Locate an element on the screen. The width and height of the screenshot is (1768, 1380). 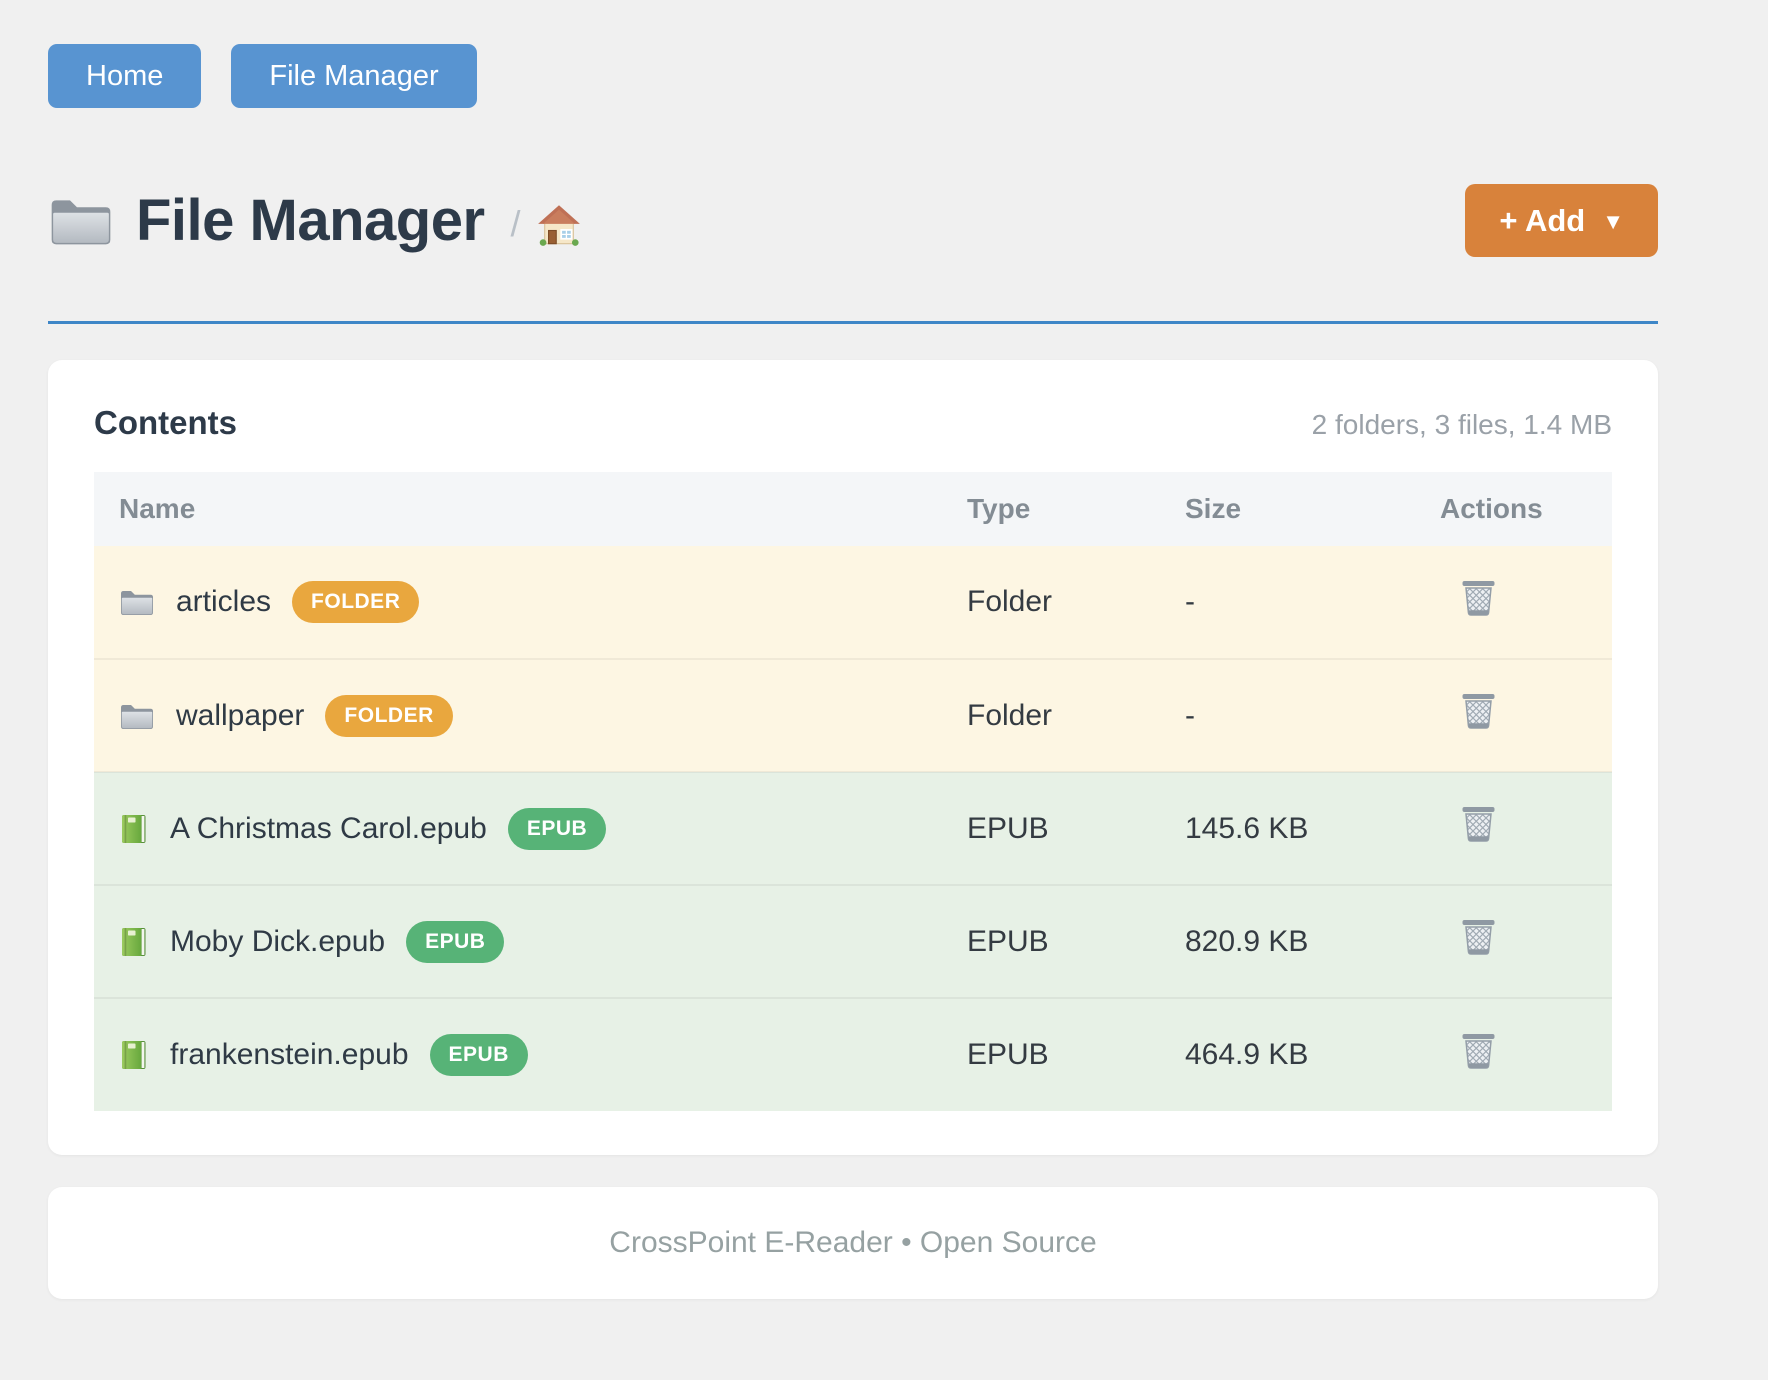
contents-card-header: Contents 2 folders, 3 files, 1.4 MB is located at coordinates (853, 423).